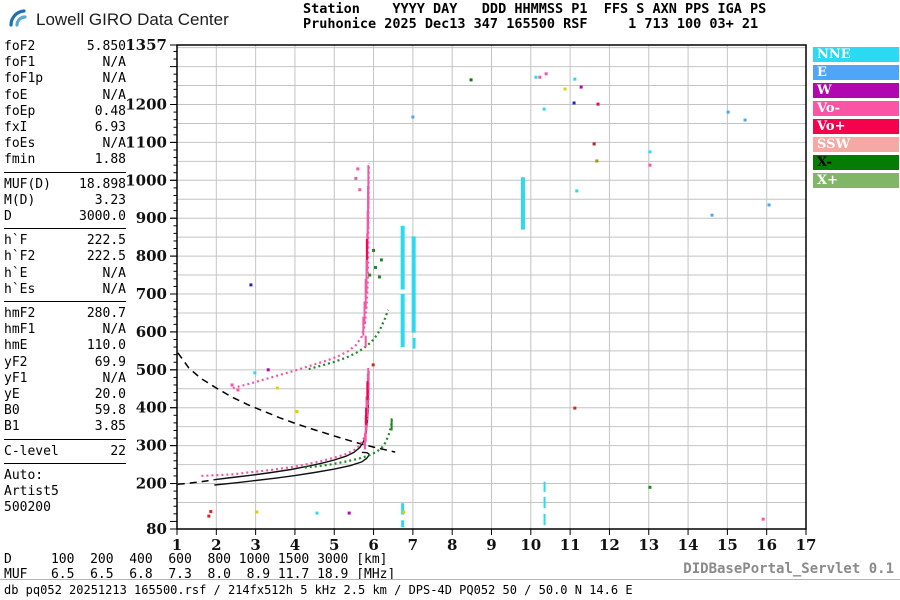  Describe the element at coordinates (65, 268) in the screenshot. I see `param-group: h`F 222.5 h`F2 222.5 h`E N/A h`Es N/A` at that location.